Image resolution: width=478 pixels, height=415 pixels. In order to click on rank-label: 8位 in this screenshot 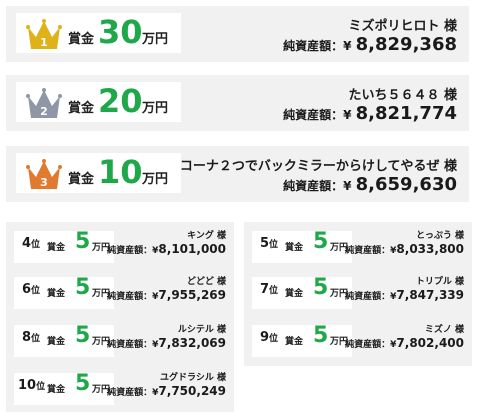, I will do `click(31, 337)`.